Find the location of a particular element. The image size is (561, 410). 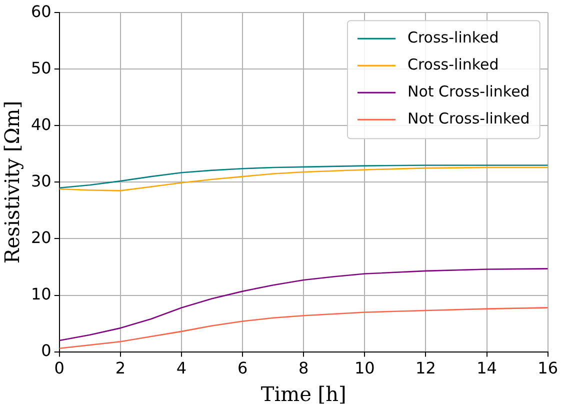

y-tick-label: 50 is located at coordinates (41, 68).